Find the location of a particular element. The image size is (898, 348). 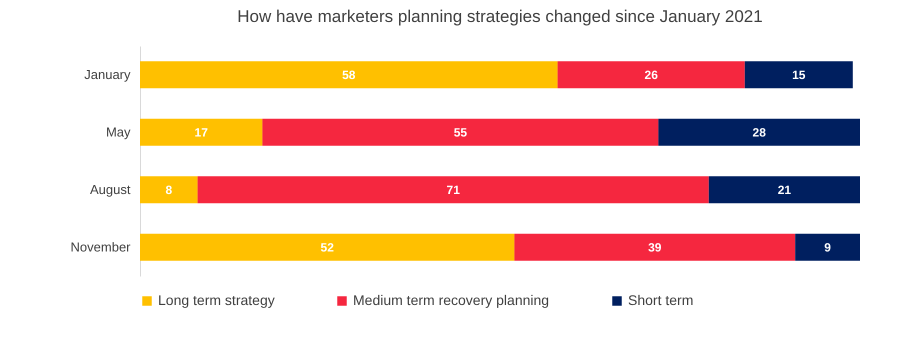

data-label: 9 is located at coordinates (828, 247).